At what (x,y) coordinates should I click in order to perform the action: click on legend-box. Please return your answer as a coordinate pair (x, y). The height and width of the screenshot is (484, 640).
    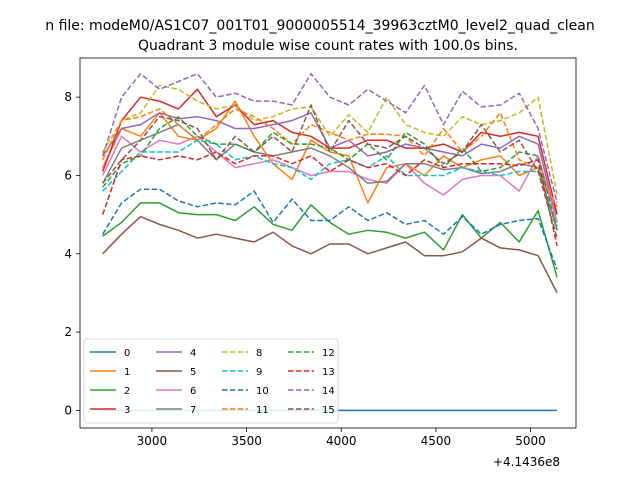
    Looking at the image, I should click on (211, 381).